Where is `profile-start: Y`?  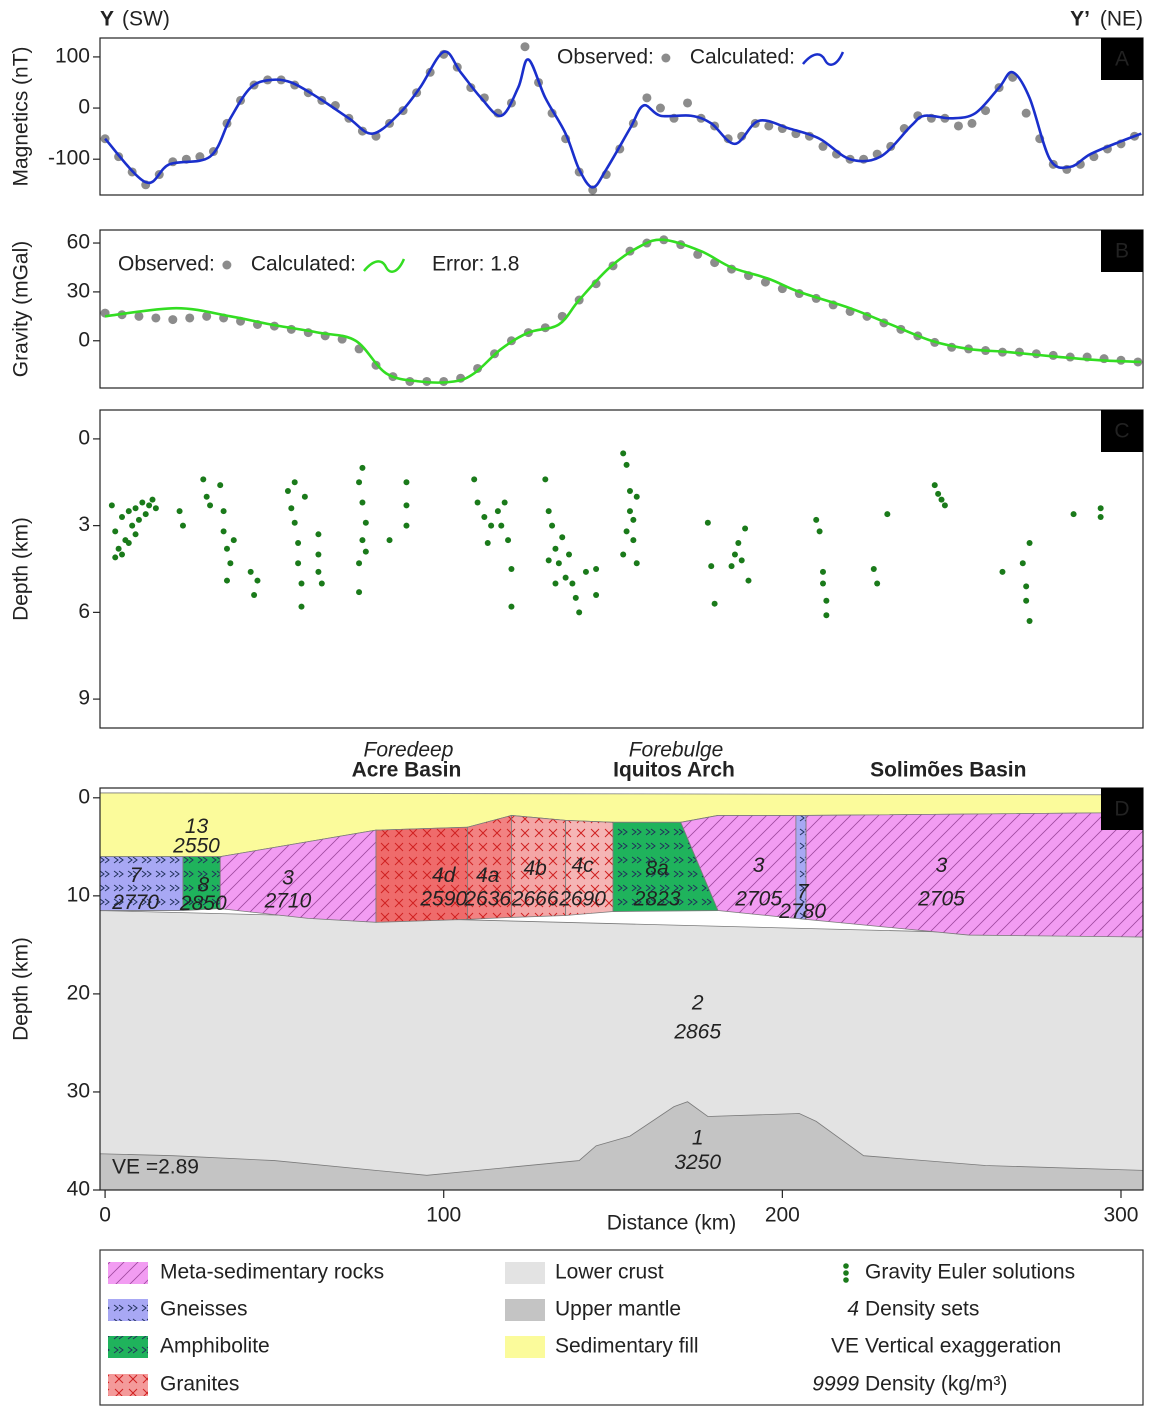
profile-start: Y is located at coordinates (107, 19).